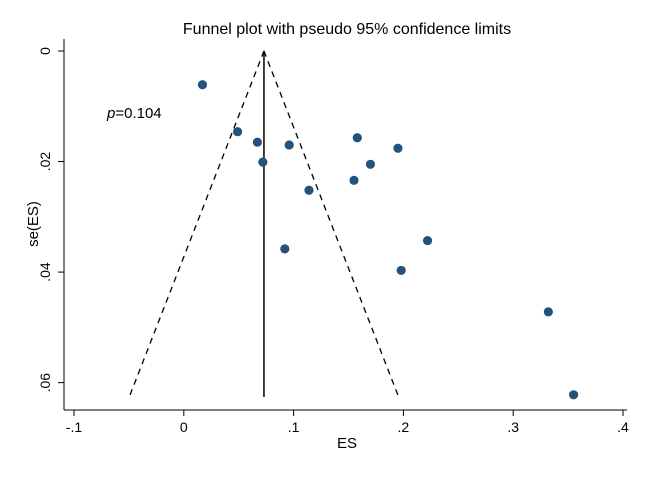 This screenshot has height=477, width=649. What do you see at coordinates (347, 422) in the screenshot?
I see `x-axis-ticks: -.1 0 .1 .2 .3 .4` at bounding box center [347, 422].